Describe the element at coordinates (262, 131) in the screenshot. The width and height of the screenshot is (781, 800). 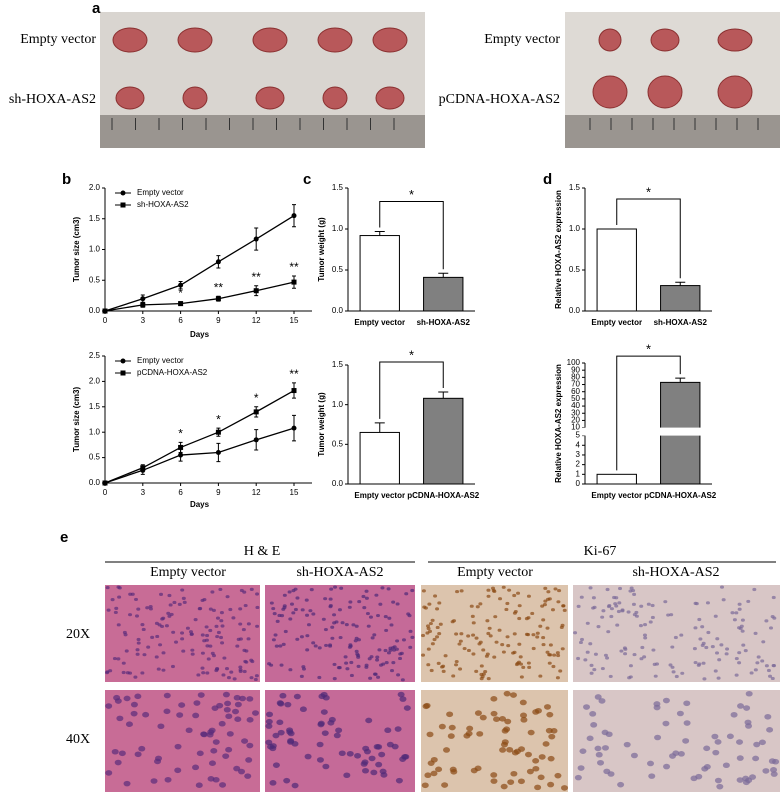
I see `ruler` at that location.